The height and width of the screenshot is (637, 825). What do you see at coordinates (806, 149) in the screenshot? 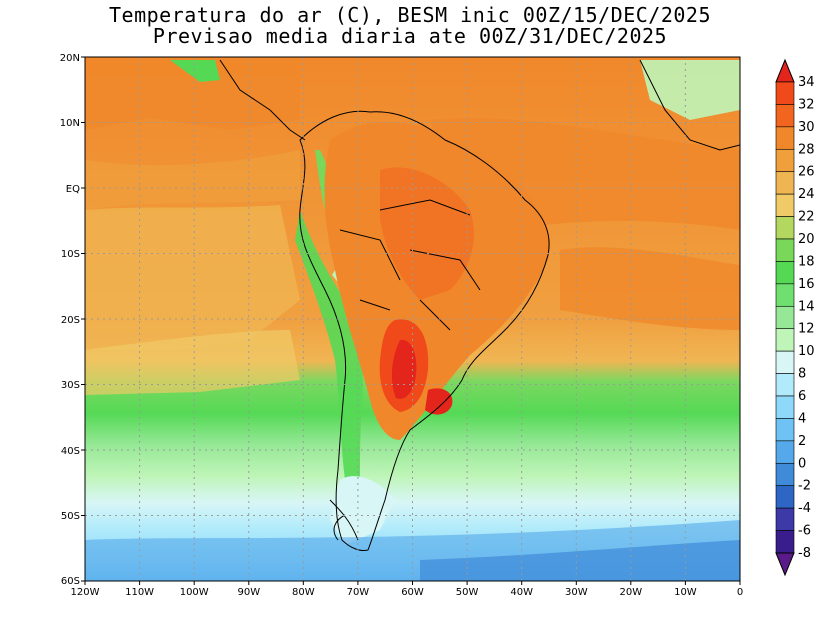
I see `colorbar-label: 28` at bounding box center [806, 149].